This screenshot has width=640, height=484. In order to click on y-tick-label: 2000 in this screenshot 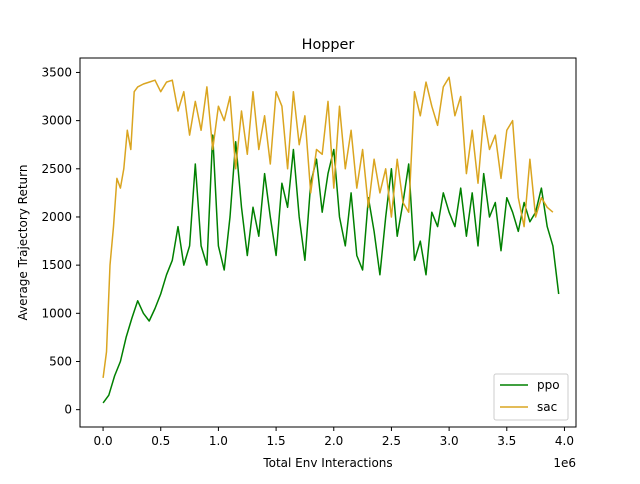, I will do `click(56, 217)`.